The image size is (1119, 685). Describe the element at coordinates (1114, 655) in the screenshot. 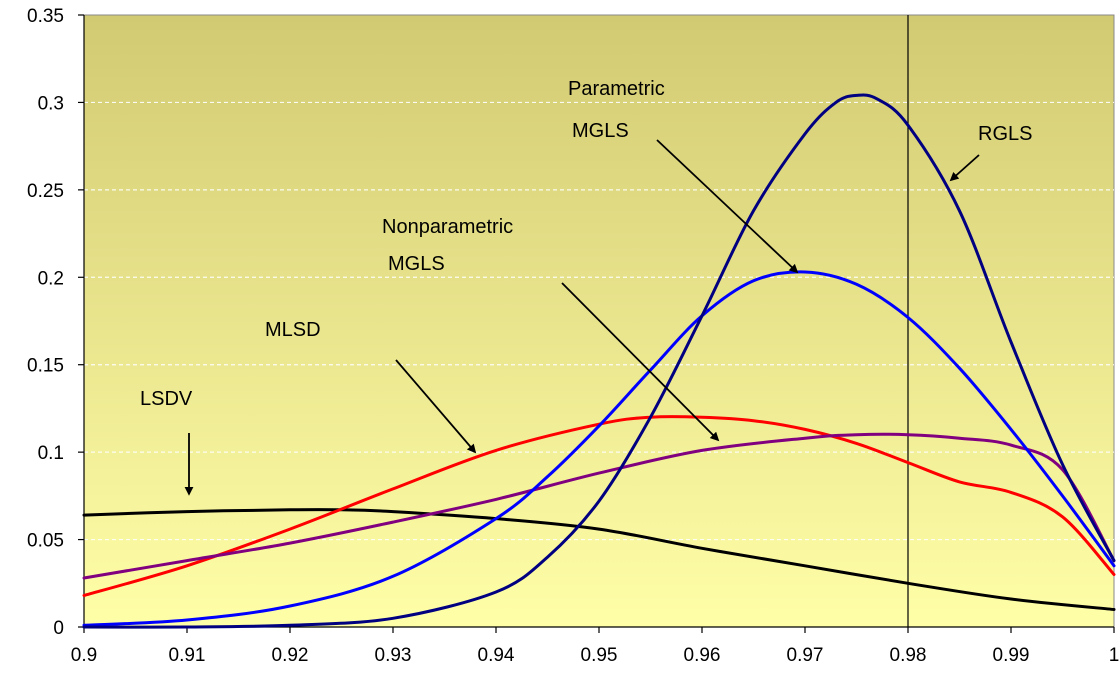

I see `x-tick-label-10: 1` at that location.